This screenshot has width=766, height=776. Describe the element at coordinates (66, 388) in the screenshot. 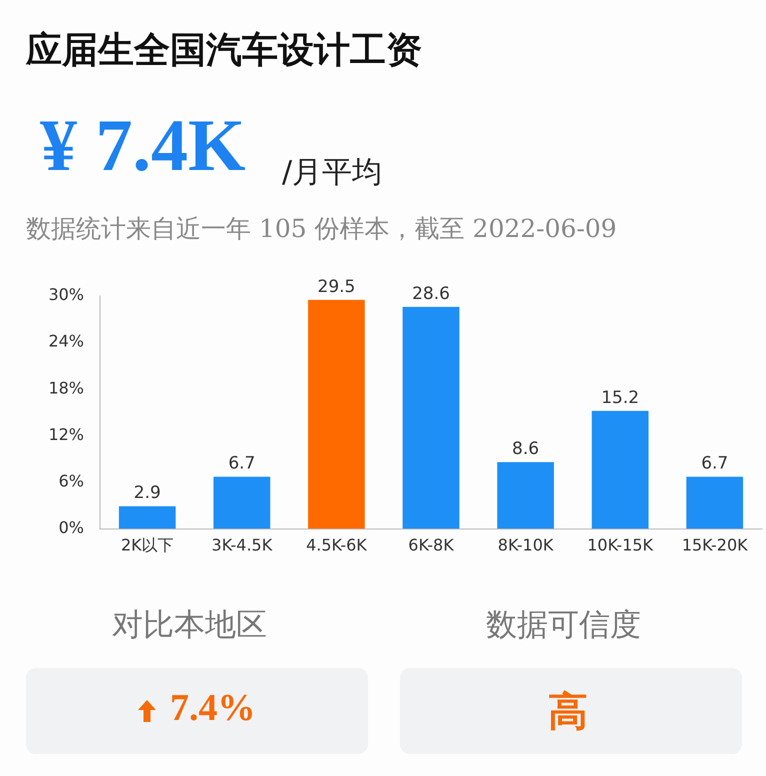

I see `y-tick-label: 18%` at that location.